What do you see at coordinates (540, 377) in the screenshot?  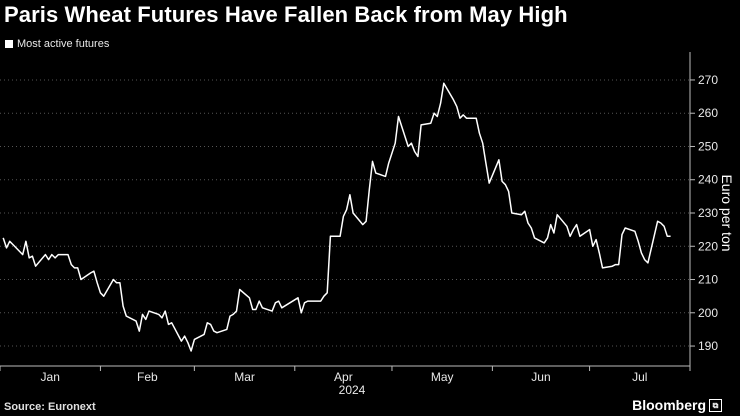 I see `x-tick-label-jun: Jun` at bounding box center [540, 377].